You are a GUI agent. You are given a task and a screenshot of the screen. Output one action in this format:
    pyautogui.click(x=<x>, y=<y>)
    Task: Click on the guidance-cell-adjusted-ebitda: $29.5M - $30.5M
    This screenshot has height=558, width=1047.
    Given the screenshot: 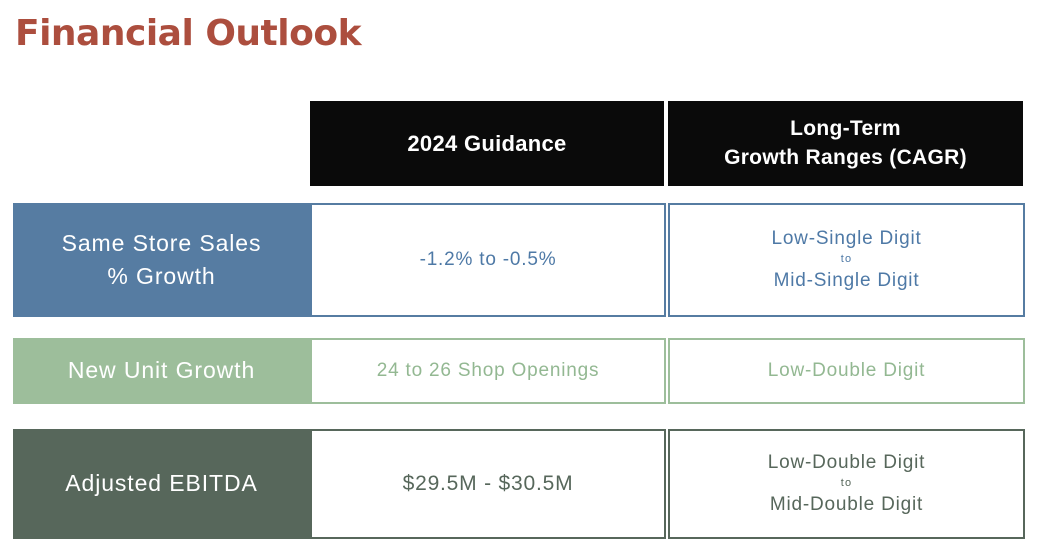 What is the action you would take?
    pyautogui.click(x=488, y=484)
    